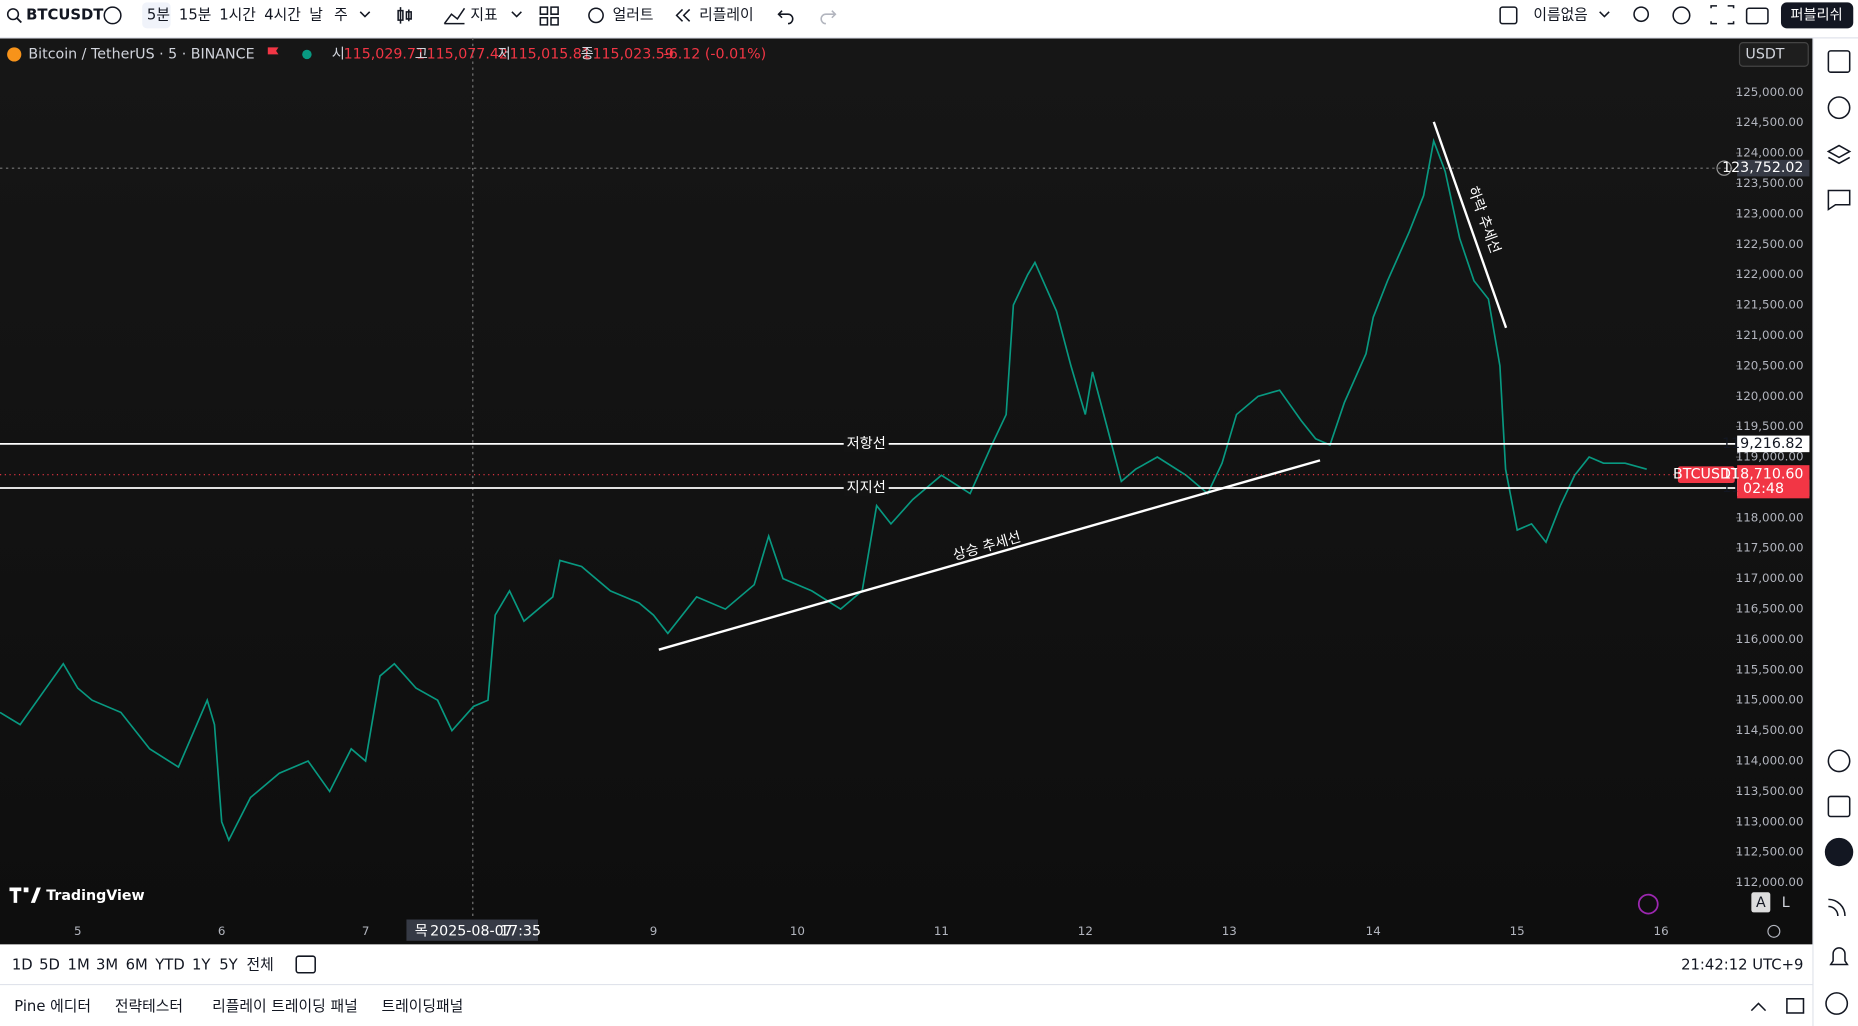 This screenshot has height=1026, width=1858. I want to click on interval: 주, so click(341, 14).